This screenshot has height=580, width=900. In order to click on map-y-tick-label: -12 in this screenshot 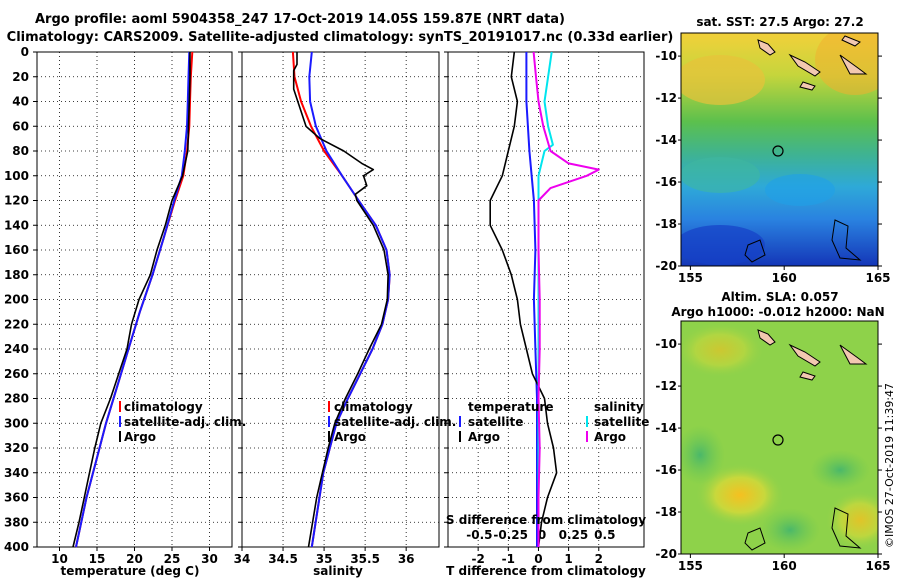, I will do `click(666, 386)`.